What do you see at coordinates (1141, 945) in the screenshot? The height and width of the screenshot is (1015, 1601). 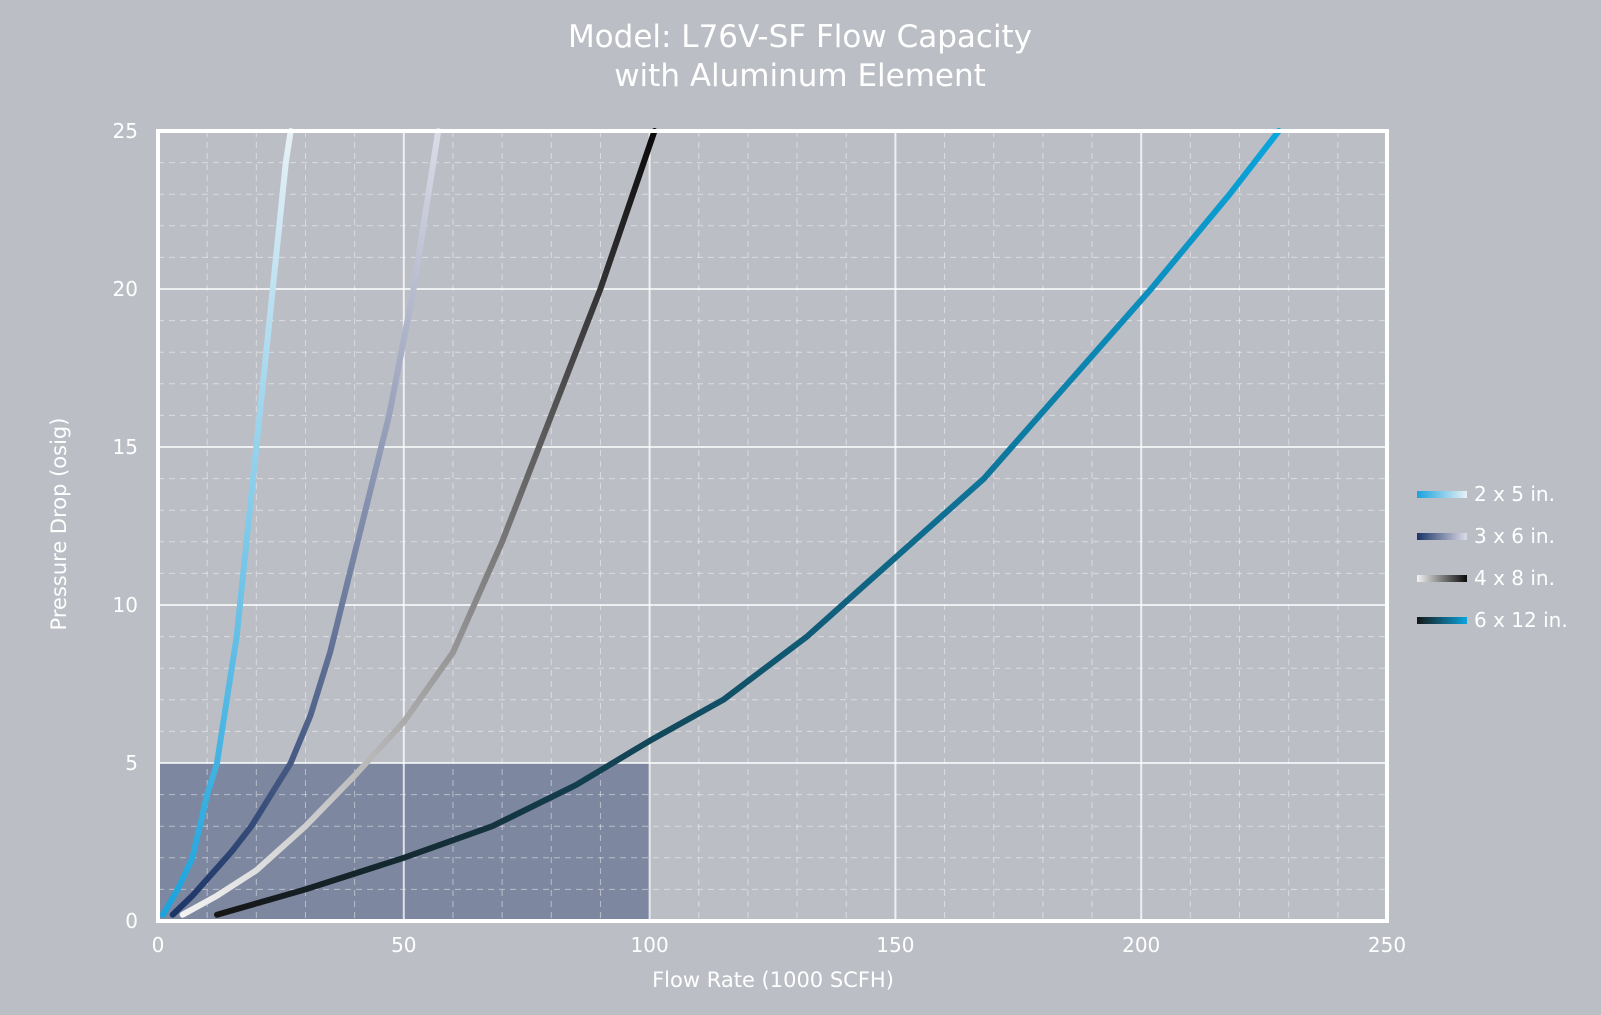 I see `x-tick-label: 200` at bounding box center [1141, 945].